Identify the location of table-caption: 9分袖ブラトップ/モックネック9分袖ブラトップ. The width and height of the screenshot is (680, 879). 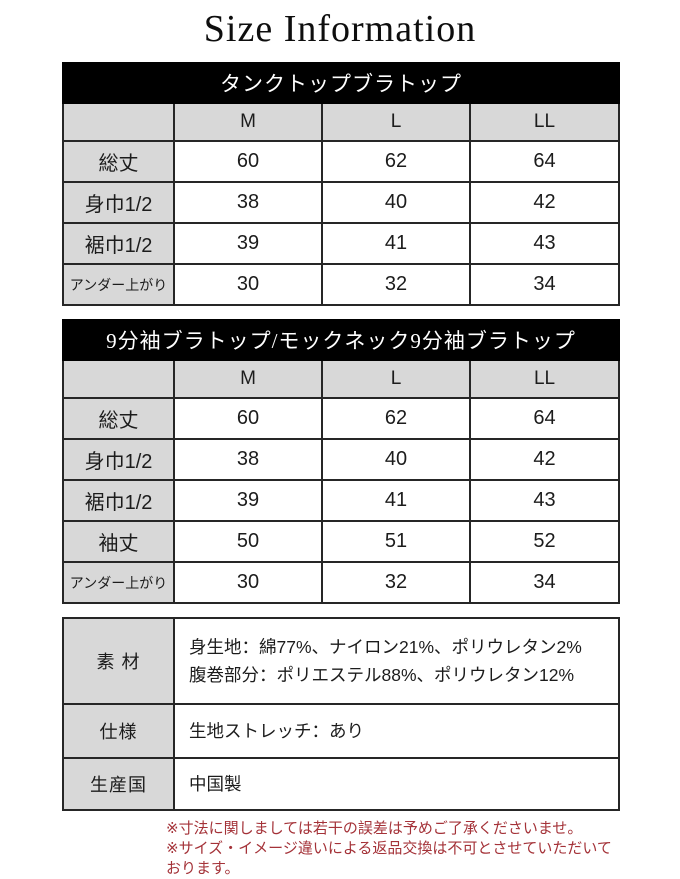
(341, 340).